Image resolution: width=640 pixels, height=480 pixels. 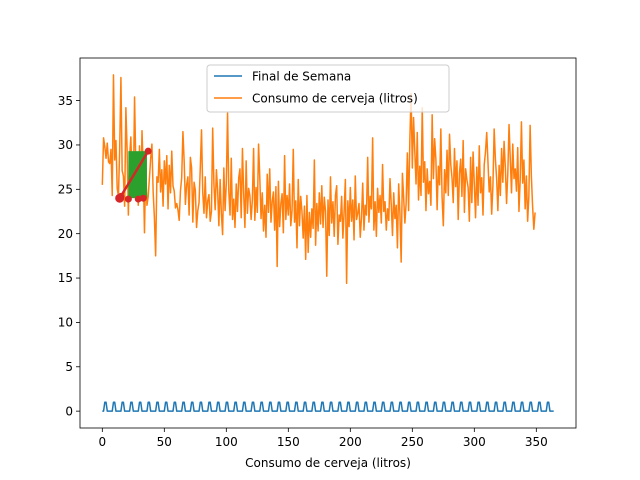 What do you see at coordinates (65, 190) in the screenshot?
I see `y-tick-label: 25` at bounding box center [65, 190].